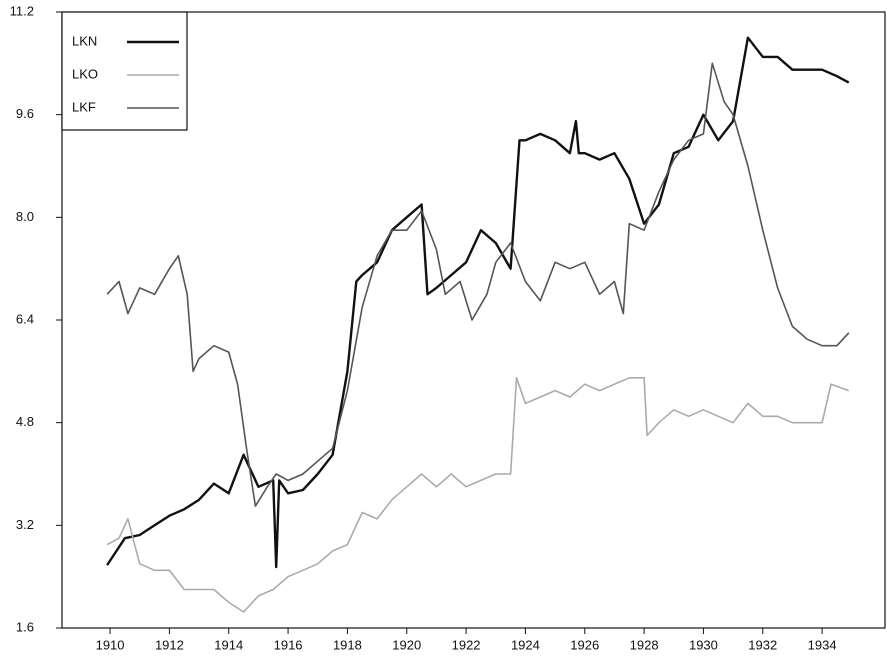 The width and height of the screenshot is (887, 663). I want to click on legend-box, so click(124, 71).